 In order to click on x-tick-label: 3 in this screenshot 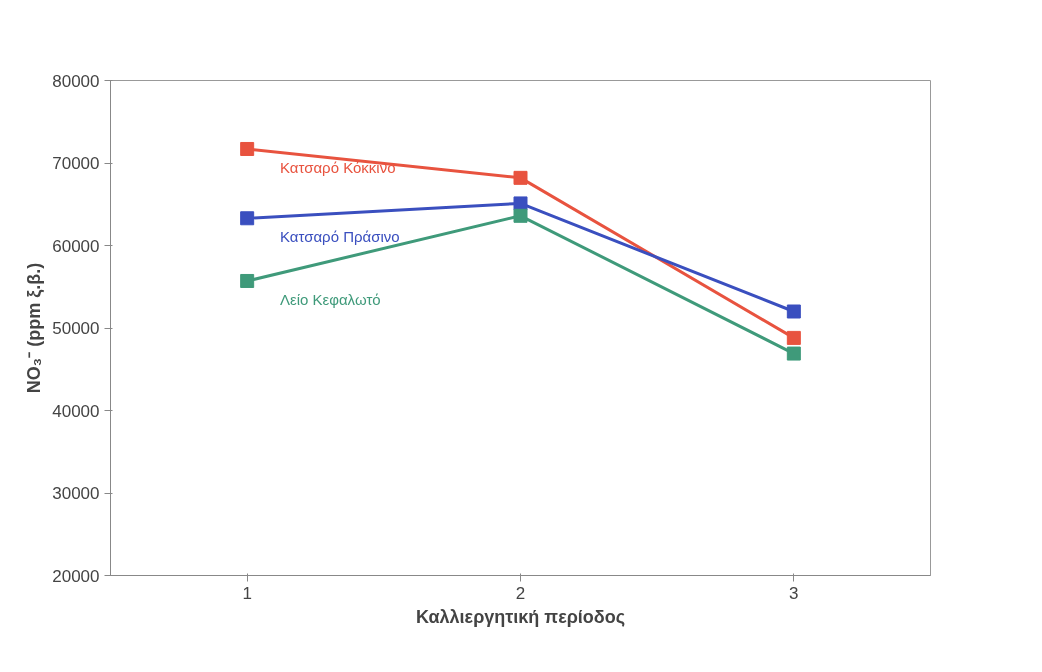, I will do `click(794, 593)`.